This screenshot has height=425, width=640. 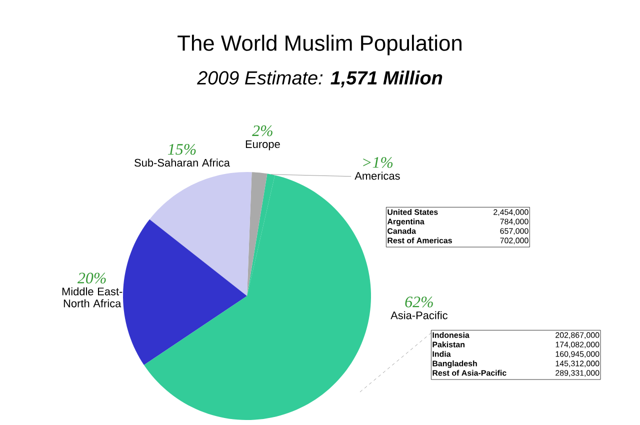 I want to click on data-label: 15%, so click(x=182, y=149).